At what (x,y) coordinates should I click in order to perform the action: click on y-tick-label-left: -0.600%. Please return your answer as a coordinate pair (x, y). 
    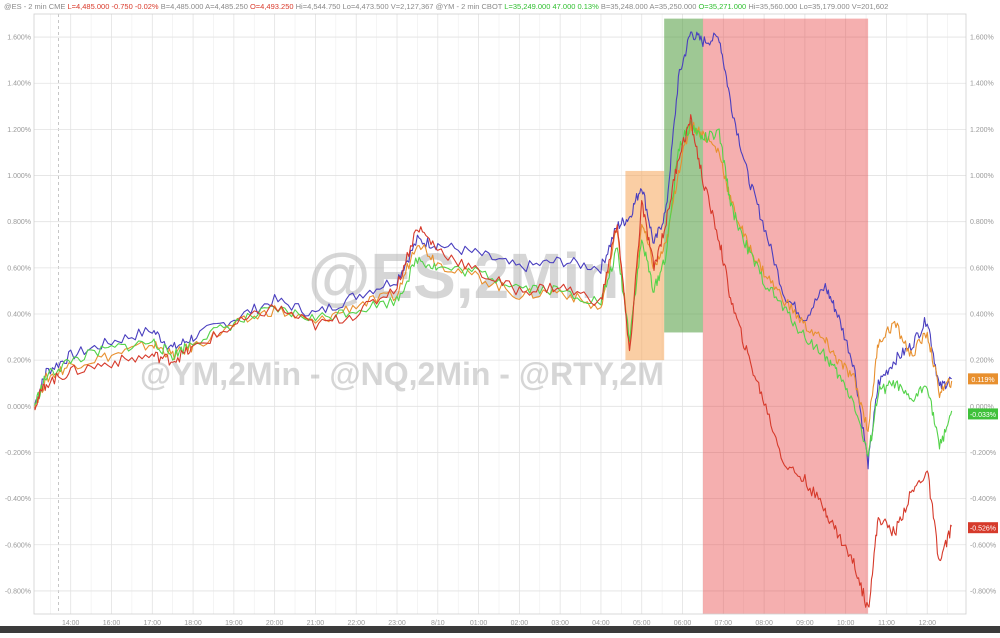
    Looking at the image, I should click on (18, 545).